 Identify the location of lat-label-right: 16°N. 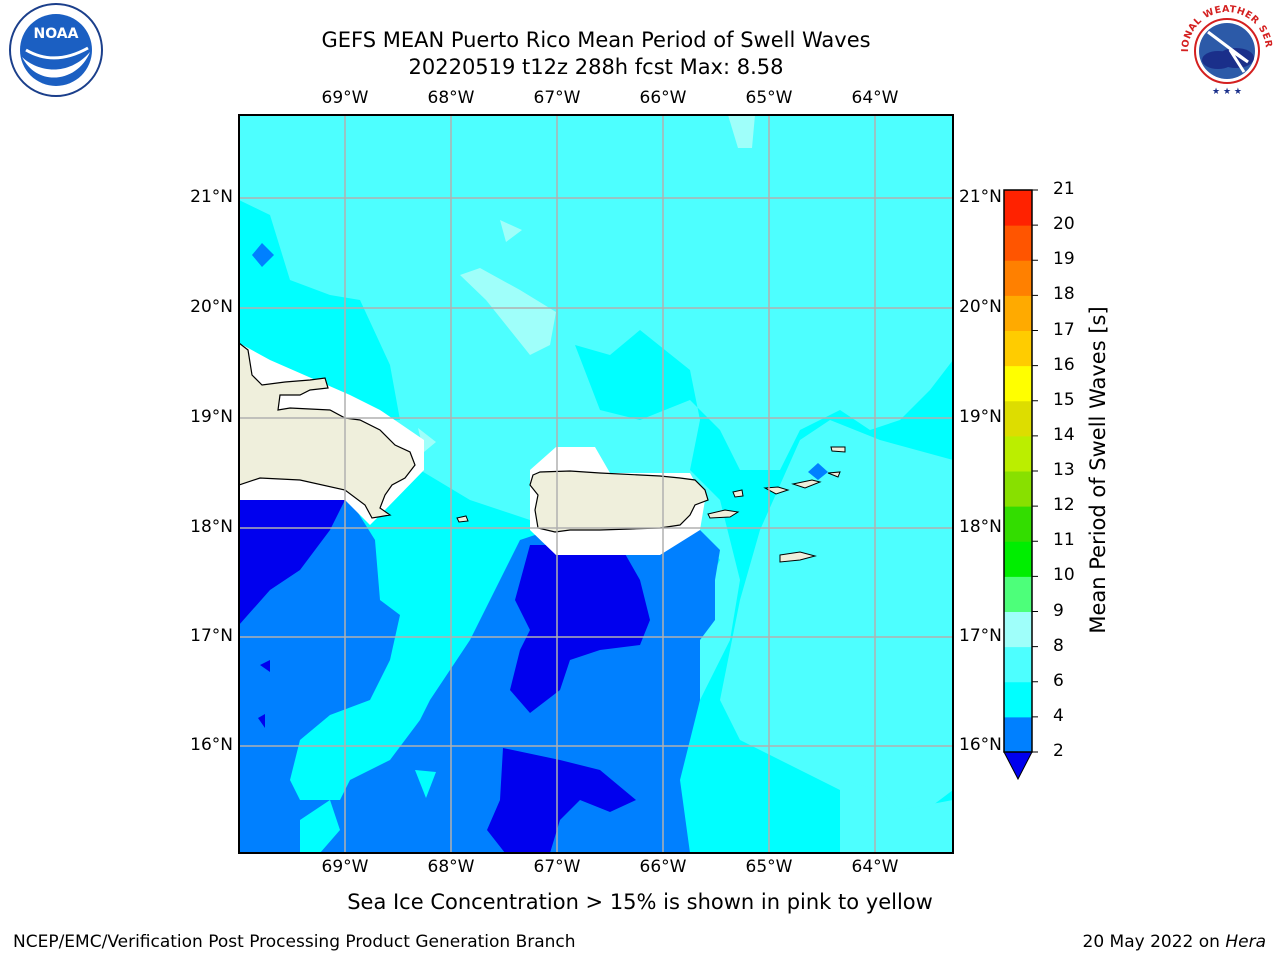
(980, 745).